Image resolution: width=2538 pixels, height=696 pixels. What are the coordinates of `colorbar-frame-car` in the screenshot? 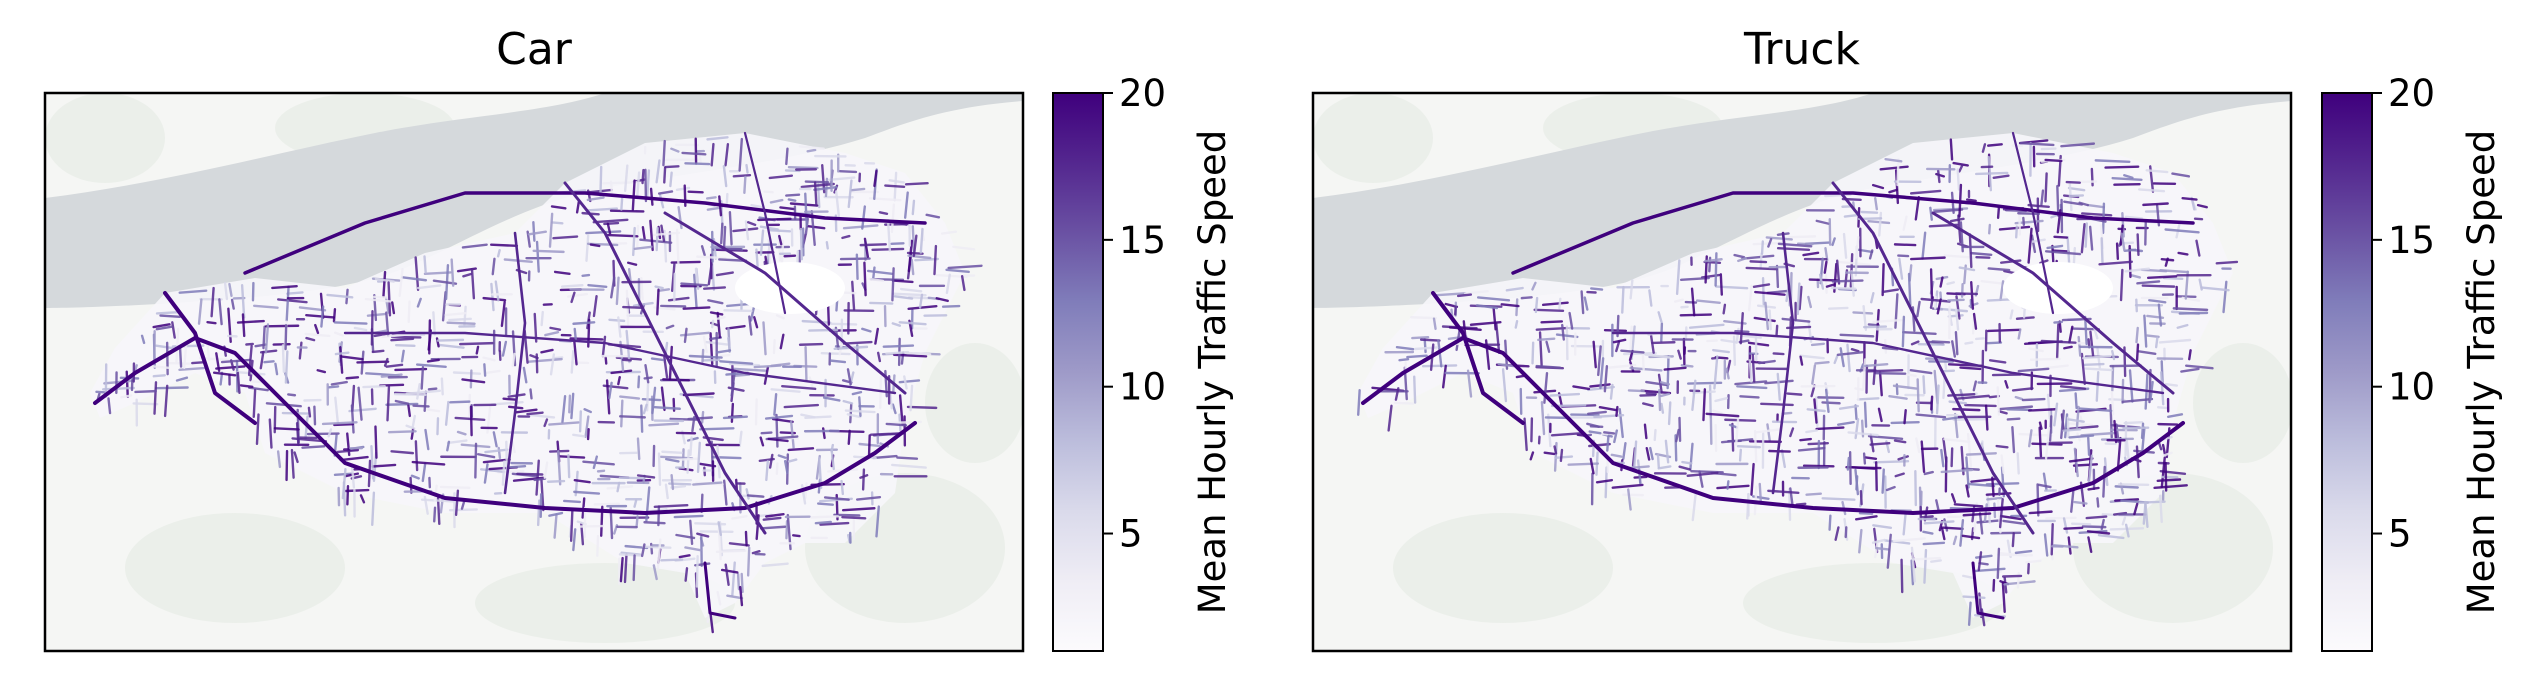 It's located at (1078, 372).